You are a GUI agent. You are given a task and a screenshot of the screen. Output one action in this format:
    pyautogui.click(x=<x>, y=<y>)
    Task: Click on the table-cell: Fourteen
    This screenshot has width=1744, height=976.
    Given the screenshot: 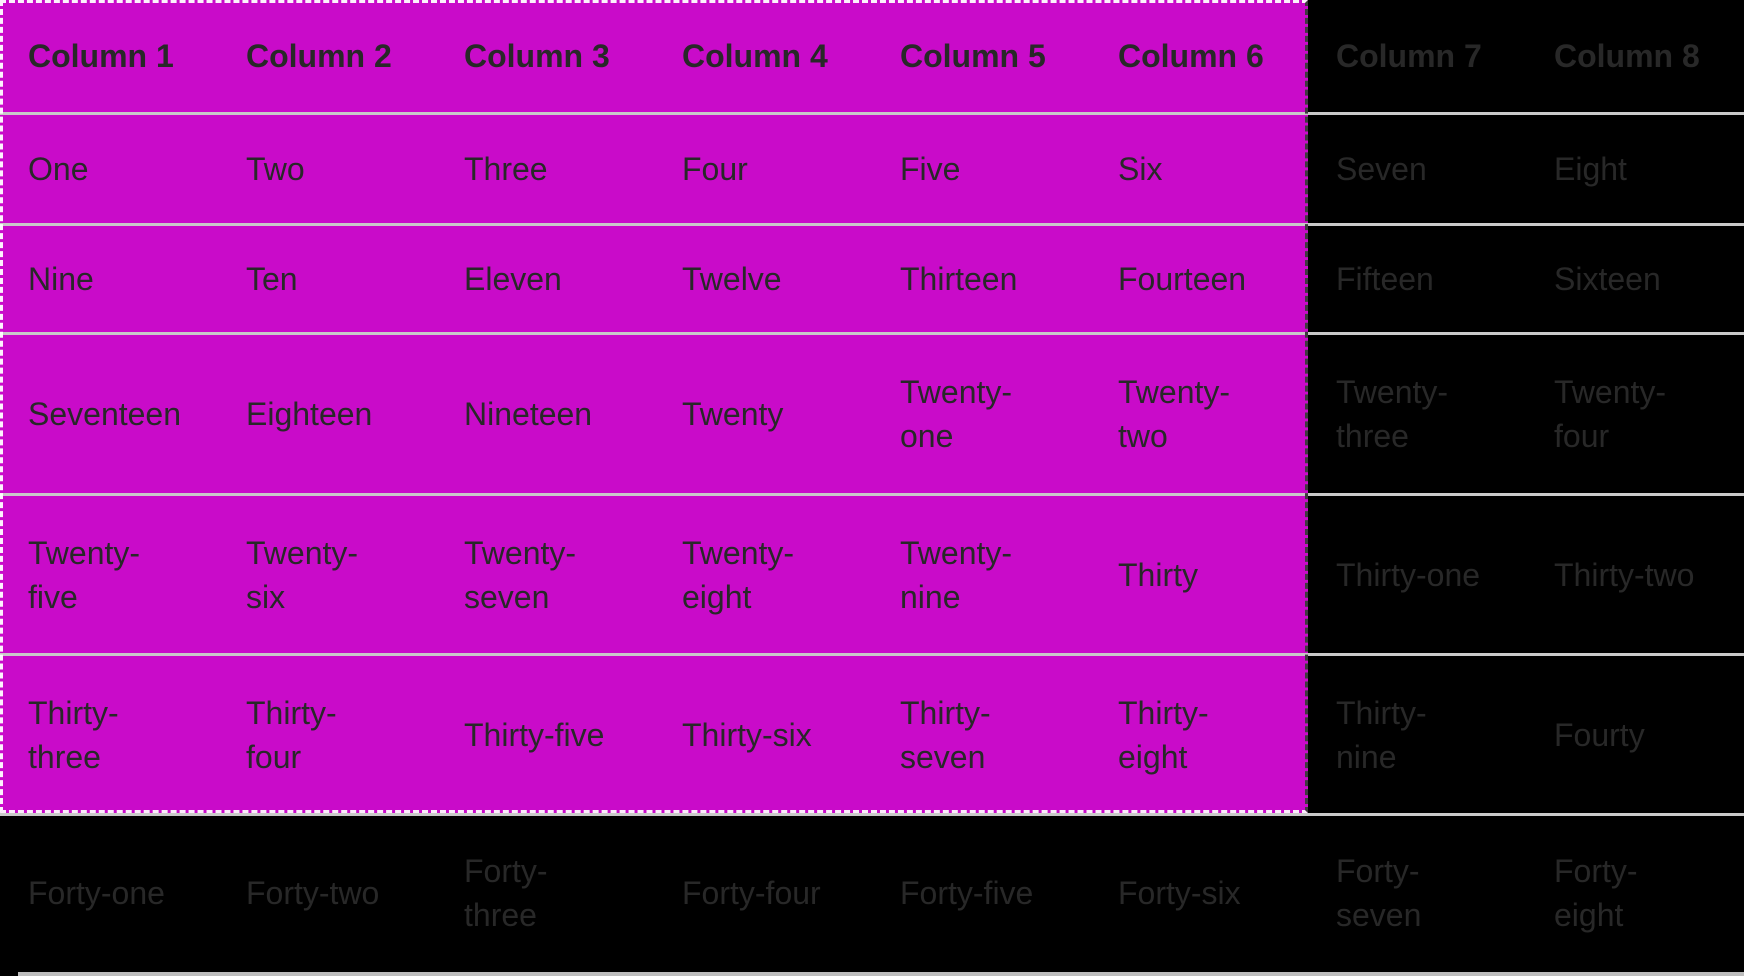 What is the action you would take?
    pyautogui.click(x=1182, y=279)
    